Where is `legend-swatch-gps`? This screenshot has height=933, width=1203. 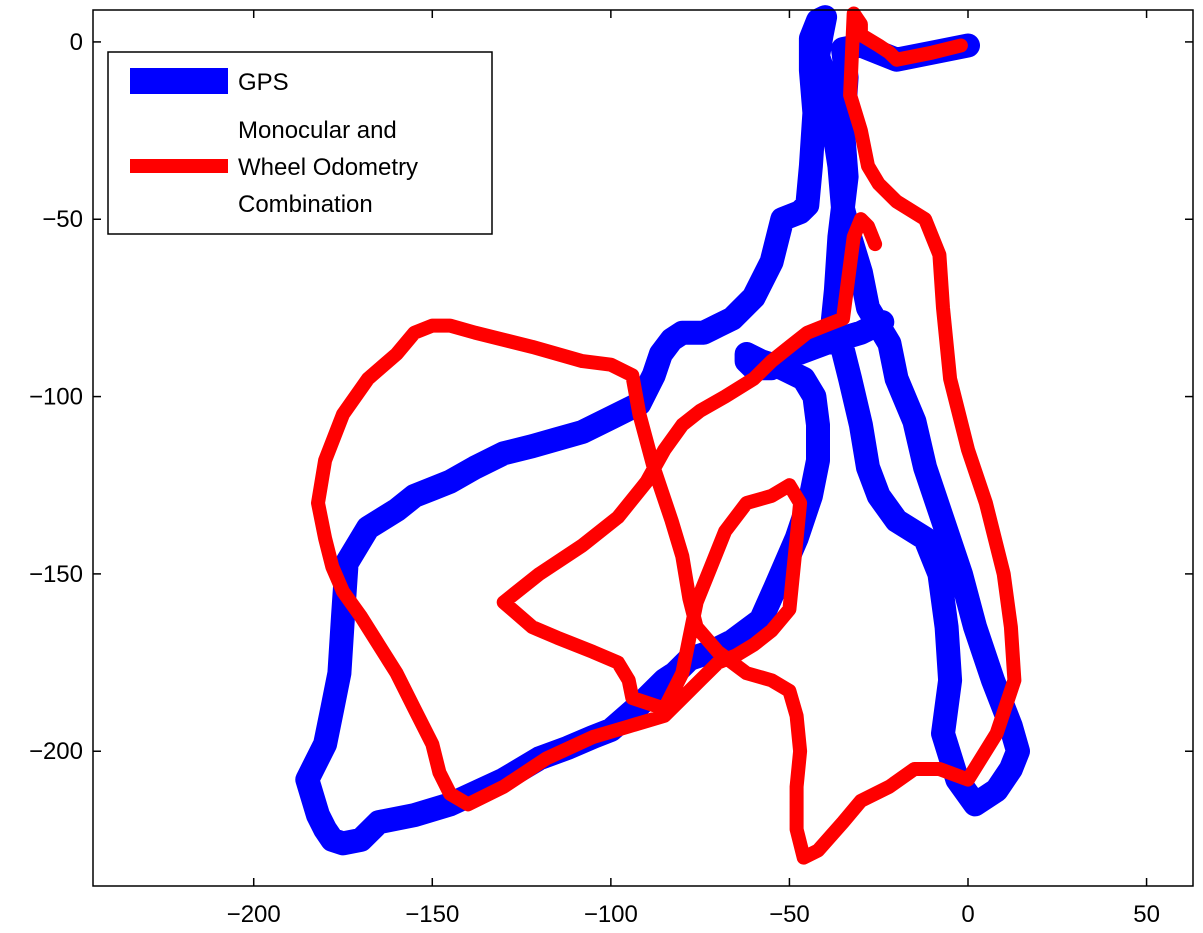 legend-swatch-gps is located at coordinates (179, 81).